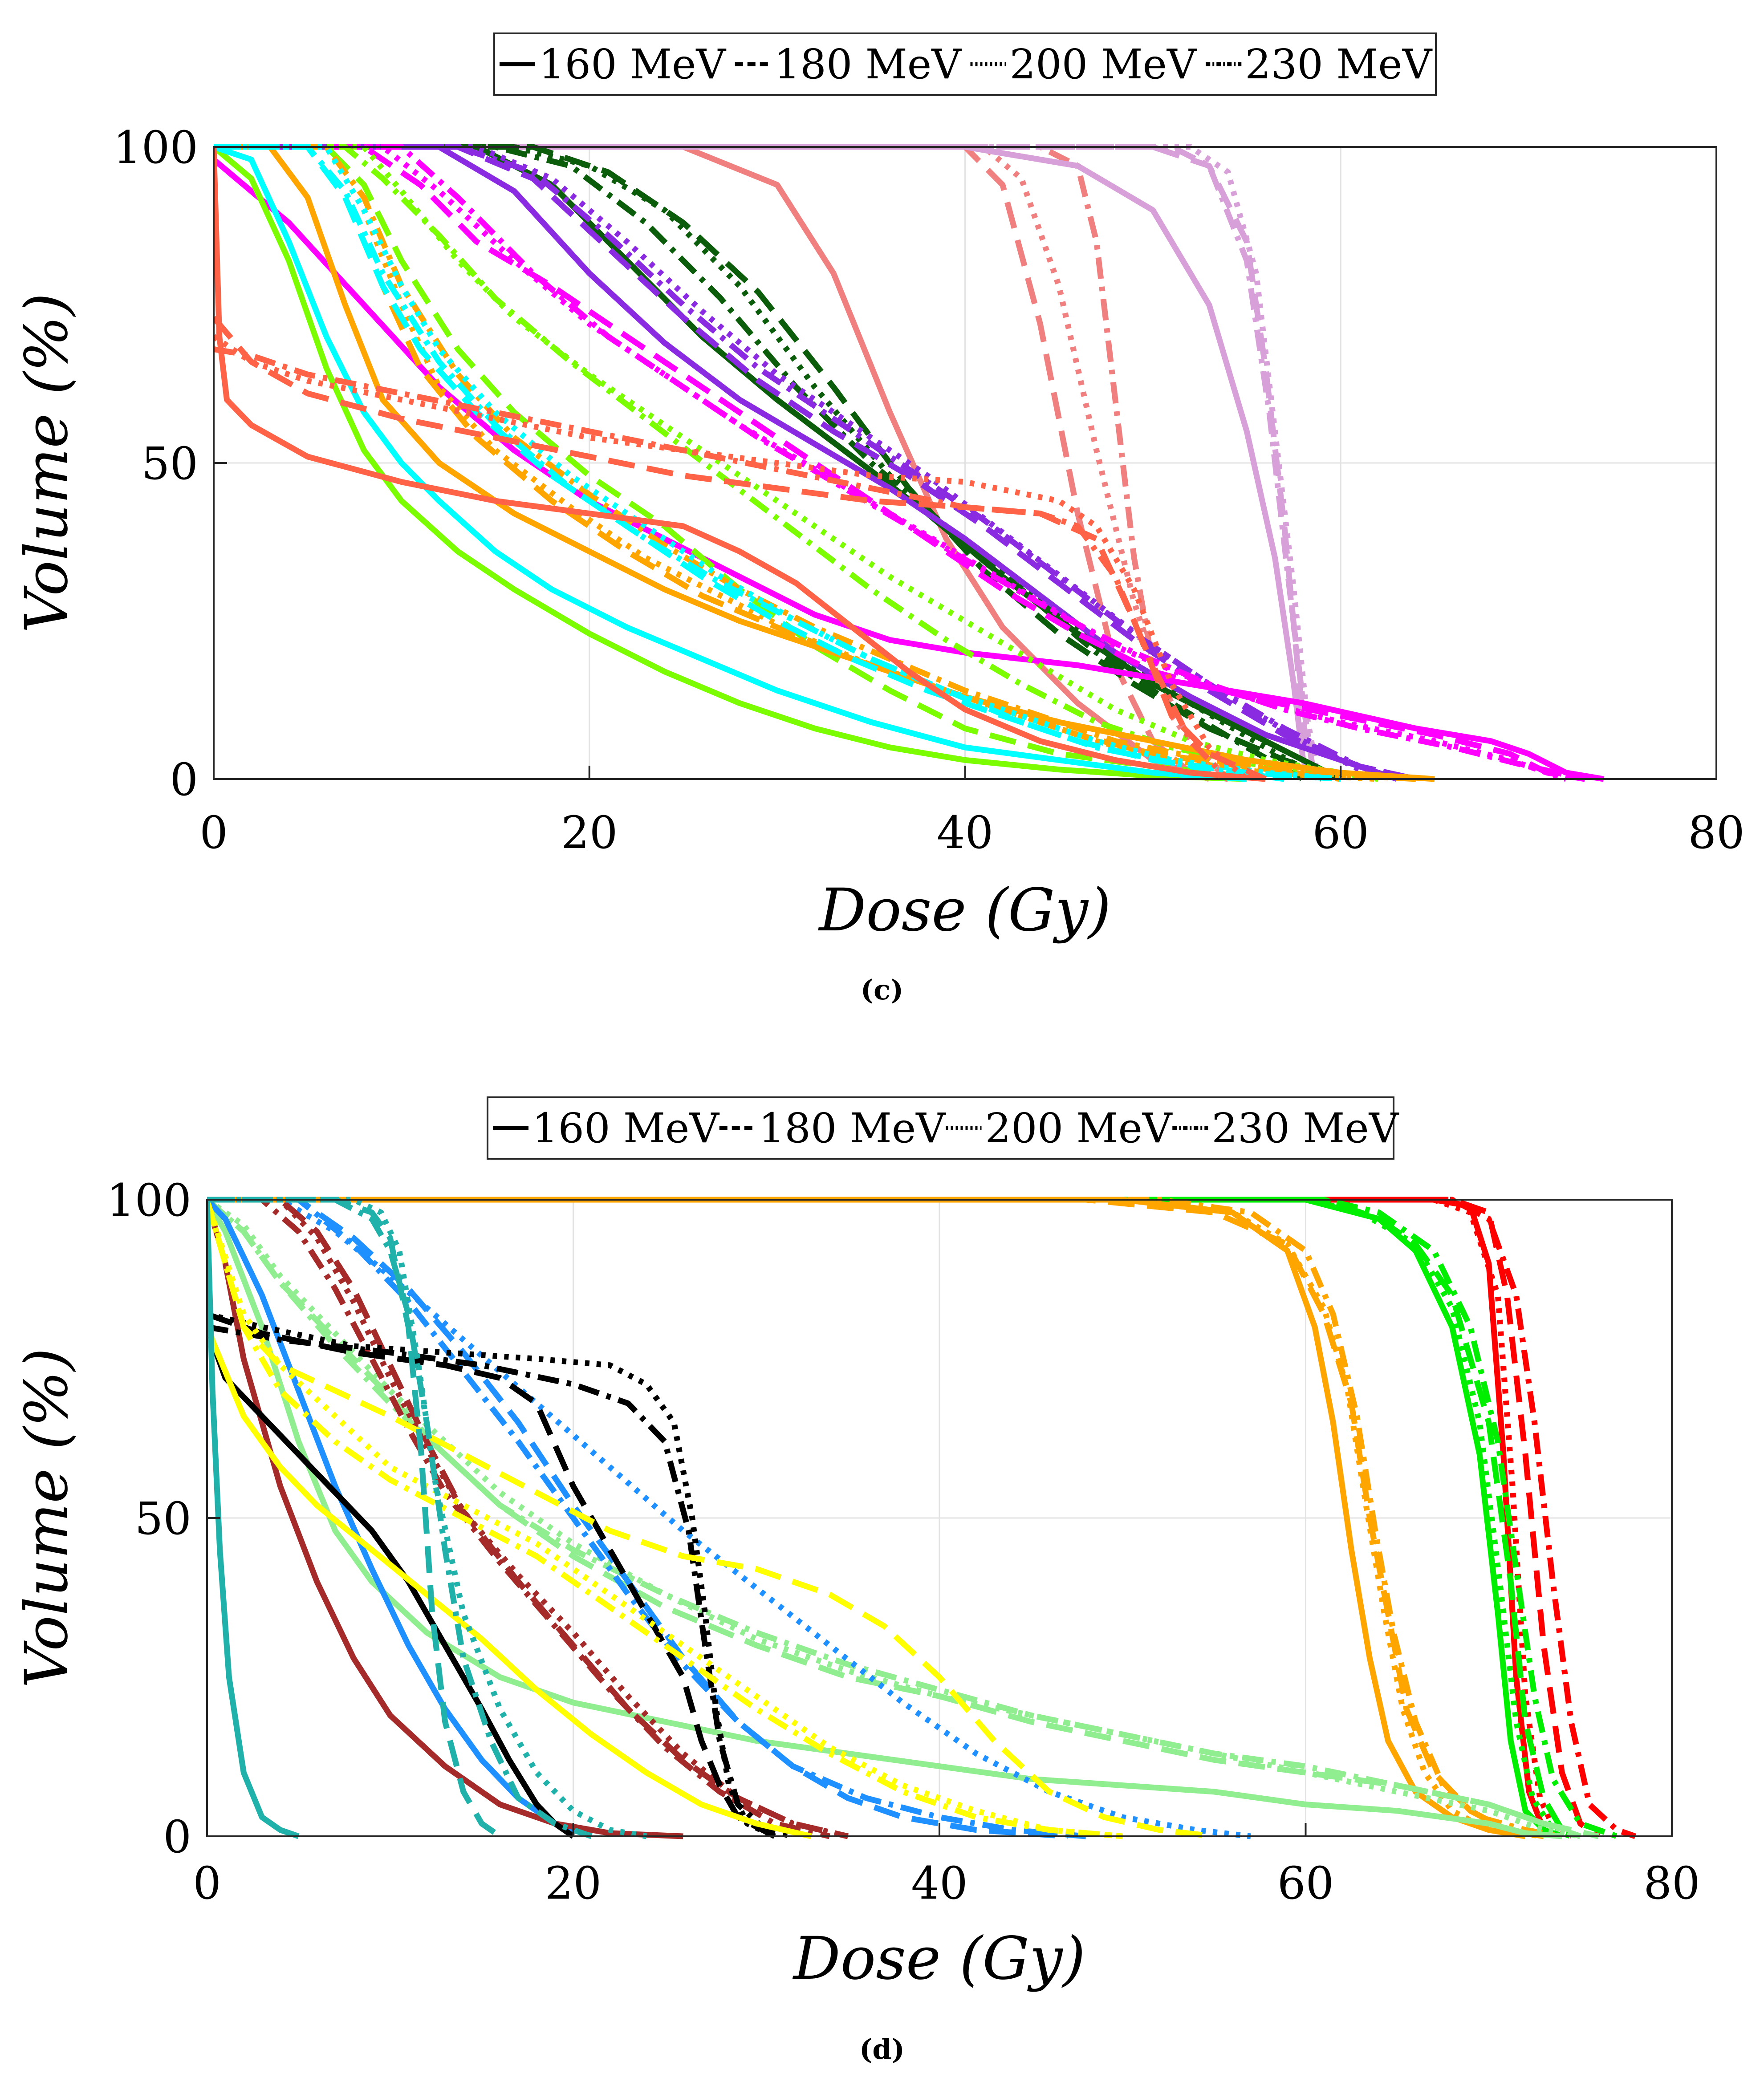  I want to click on legend-c: 160 MeV 180 MeV 200 MeV 230 MeV, so click(965, 64).